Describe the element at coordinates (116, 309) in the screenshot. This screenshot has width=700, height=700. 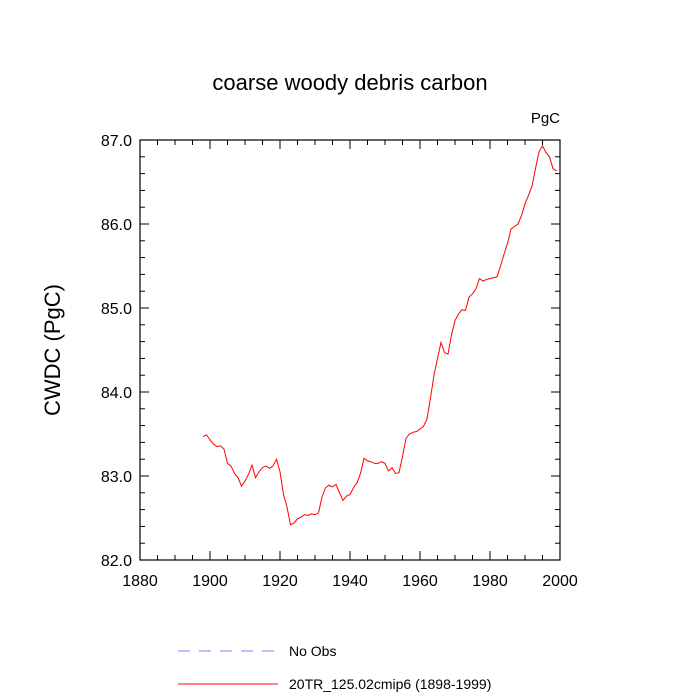
I see `y-tick-label: 85.0` at that location.